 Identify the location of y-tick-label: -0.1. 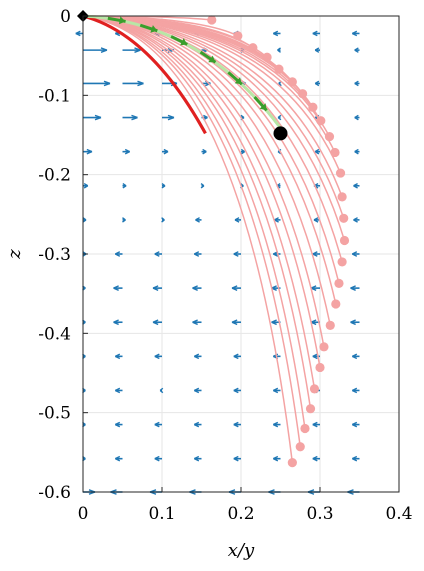
(54, 96).